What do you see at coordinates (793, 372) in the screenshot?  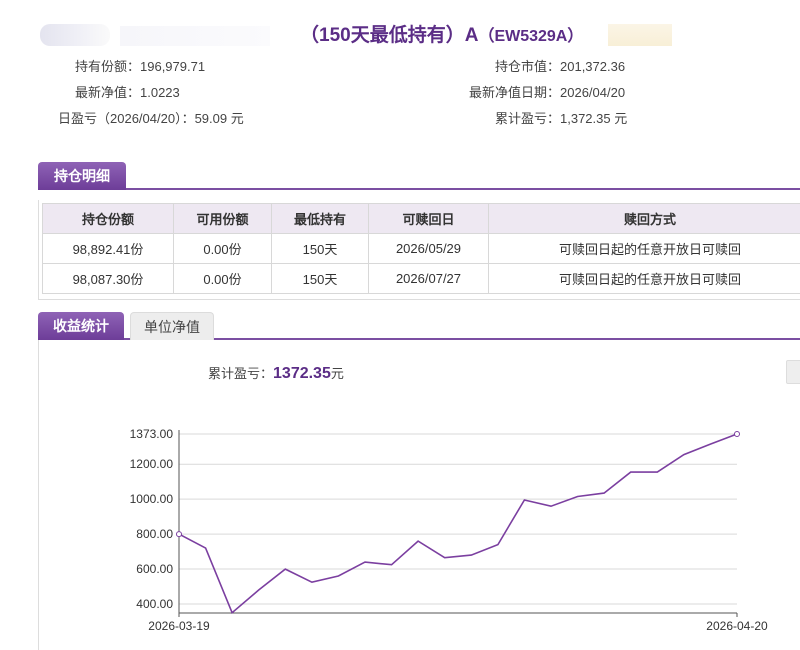 I see `side-control-button` at bounding box center [793, 372].